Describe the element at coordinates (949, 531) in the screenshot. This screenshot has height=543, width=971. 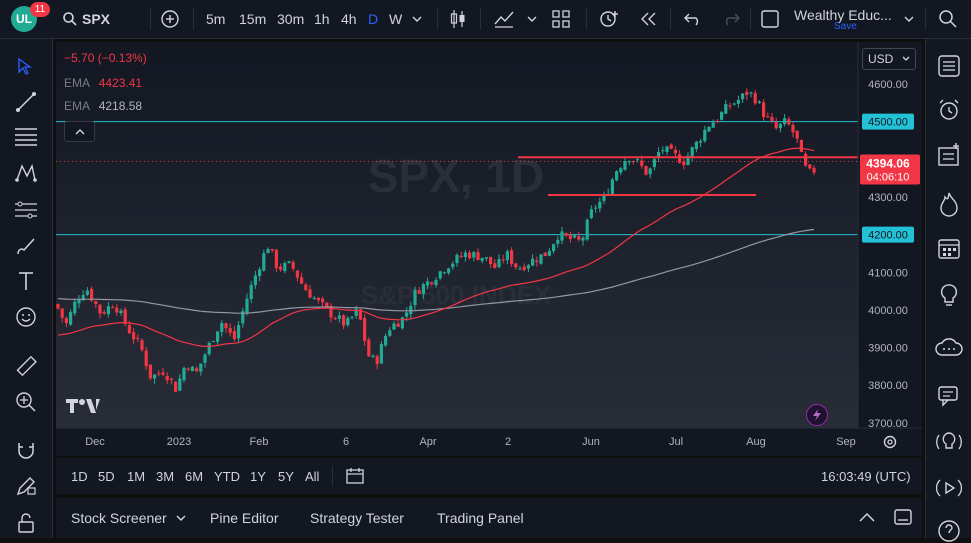
I see `help-icon` at that location.